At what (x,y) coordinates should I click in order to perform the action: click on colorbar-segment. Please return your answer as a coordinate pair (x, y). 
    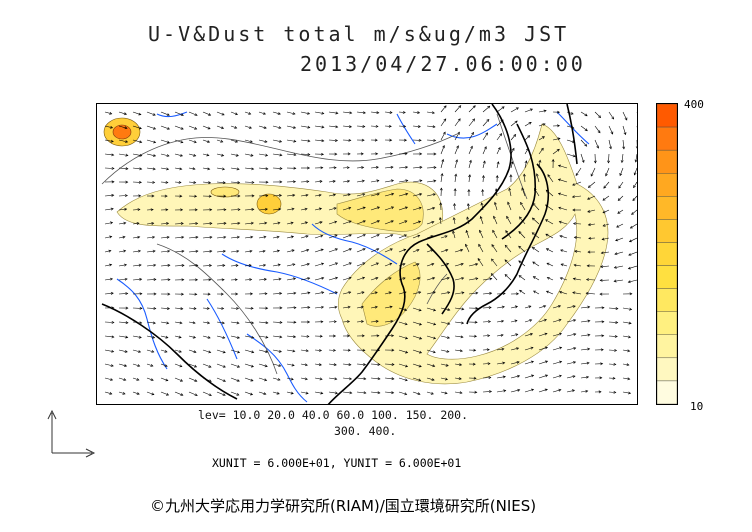
    Looking at the image, I should click on (667, 300).